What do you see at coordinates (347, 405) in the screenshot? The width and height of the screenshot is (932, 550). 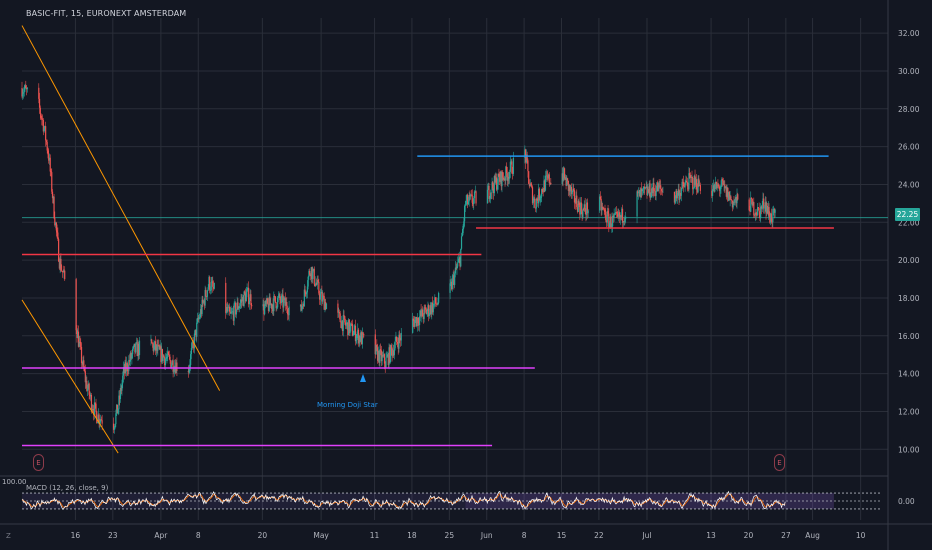 I see `pattern-annotation: Morning Doji Star` at bounding box center [347, 405].